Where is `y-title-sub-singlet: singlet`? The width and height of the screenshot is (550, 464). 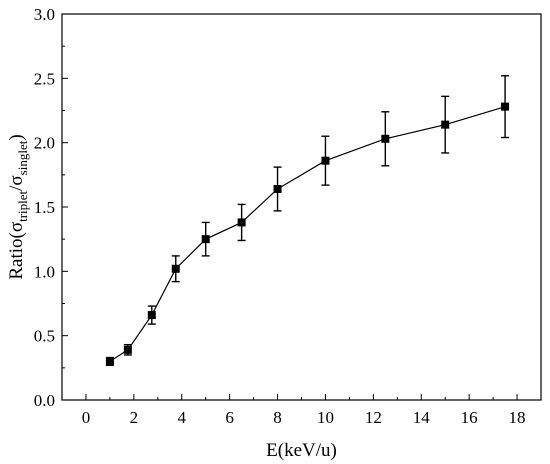 y-title-sub-singlet: singlet is located at coordinates (22, 157).